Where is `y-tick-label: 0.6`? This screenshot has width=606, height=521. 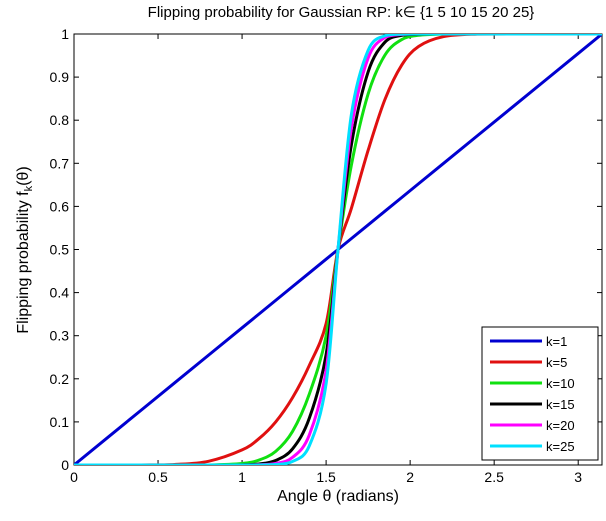
y-tick-label: 0.6 is located at coordinates (60, 206).